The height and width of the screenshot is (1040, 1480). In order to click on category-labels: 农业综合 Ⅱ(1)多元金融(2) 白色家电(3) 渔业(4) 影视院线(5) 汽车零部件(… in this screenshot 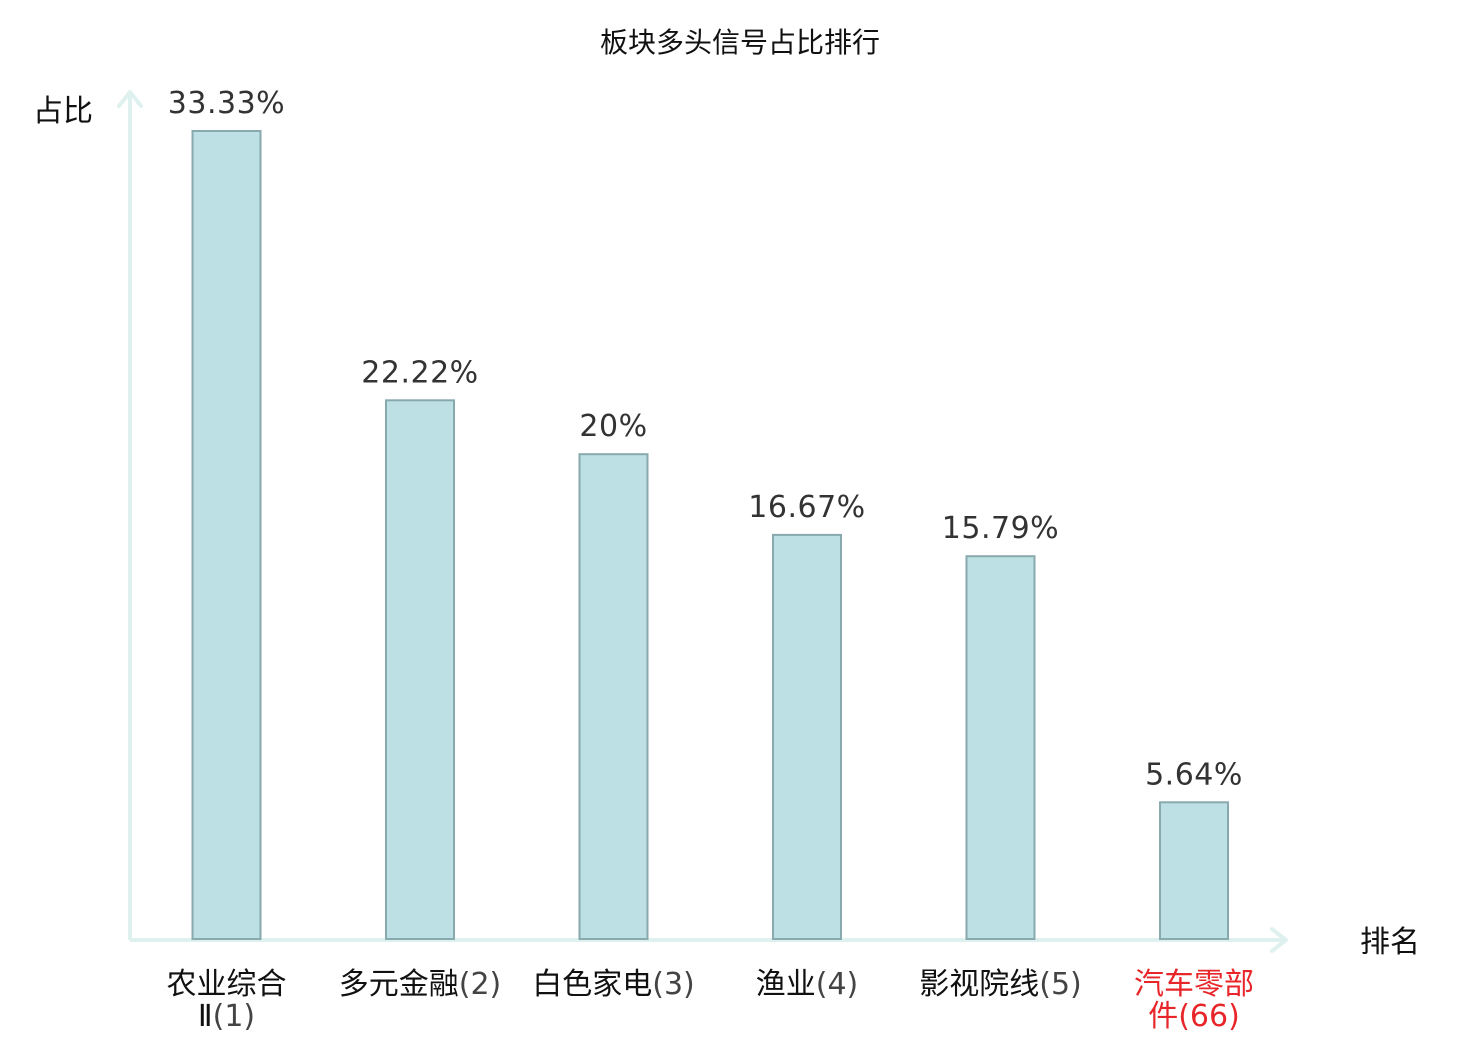, I will do `click(711, 1000)`.